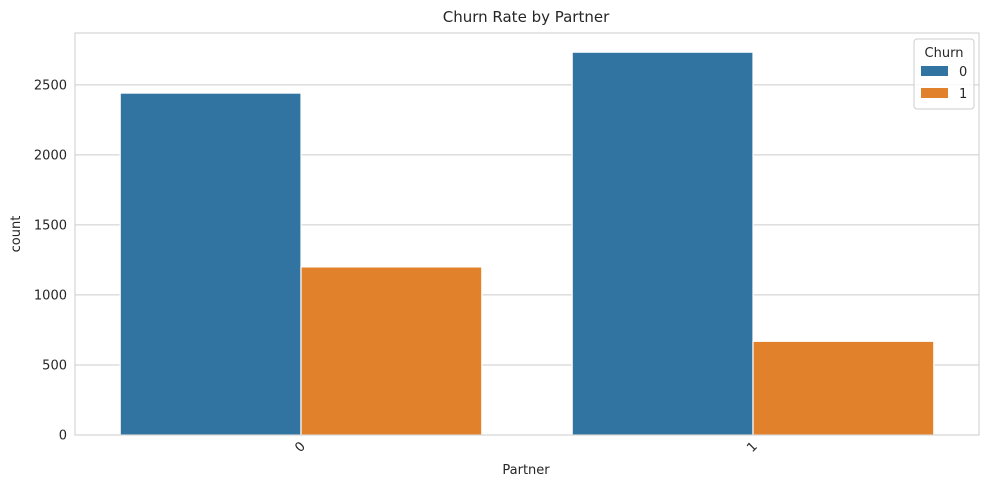 This screenshot has height=490, width=989. Describe the element at coordinates (16, 234) in the screenshot. I see `y-axis-label: count` at that location.